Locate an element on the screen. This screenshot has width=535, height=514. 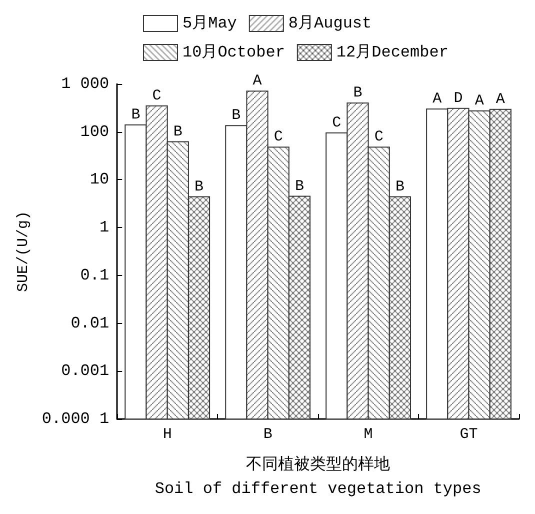
y-tick-label: 0.01 is located at coordinates (90, 323).